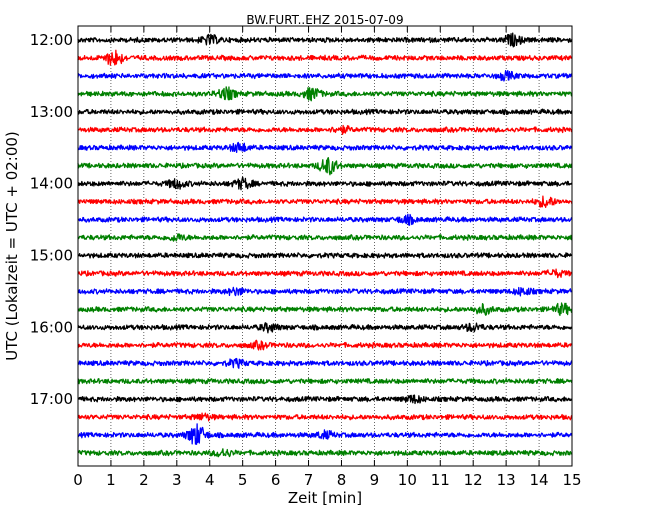 The image size is (650, 520). What do you see at coordinates (243, 480) in the screenshot?
I see `x-tick-label: 5` at bounding box center [243, 480].